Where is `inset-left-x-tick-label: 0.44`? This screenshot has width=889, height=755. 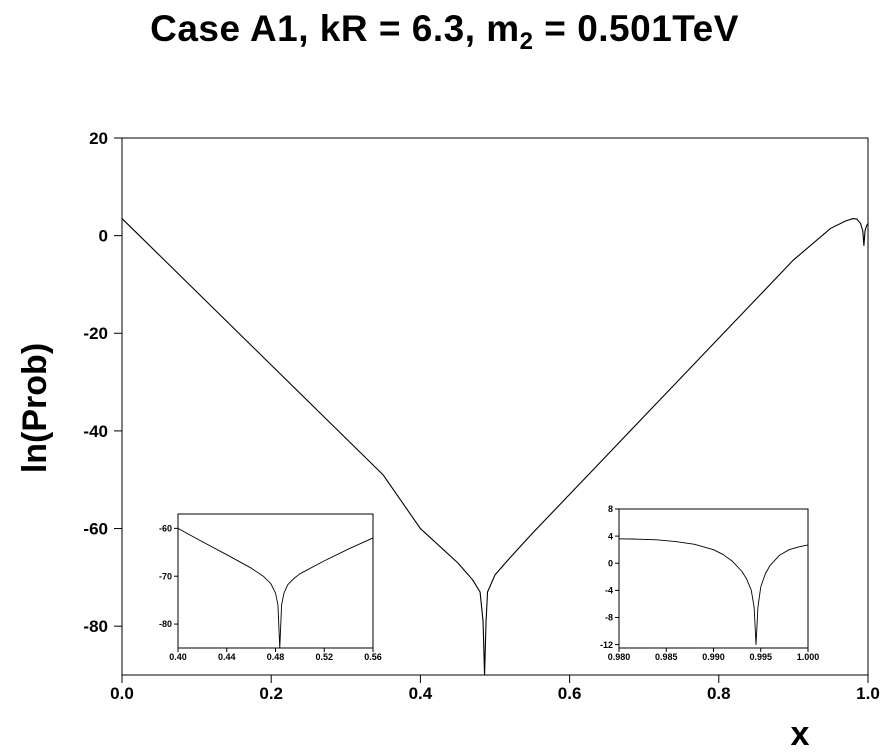 inset-left-x-tick-label: 0.44 is located at coordinates (227, 657).